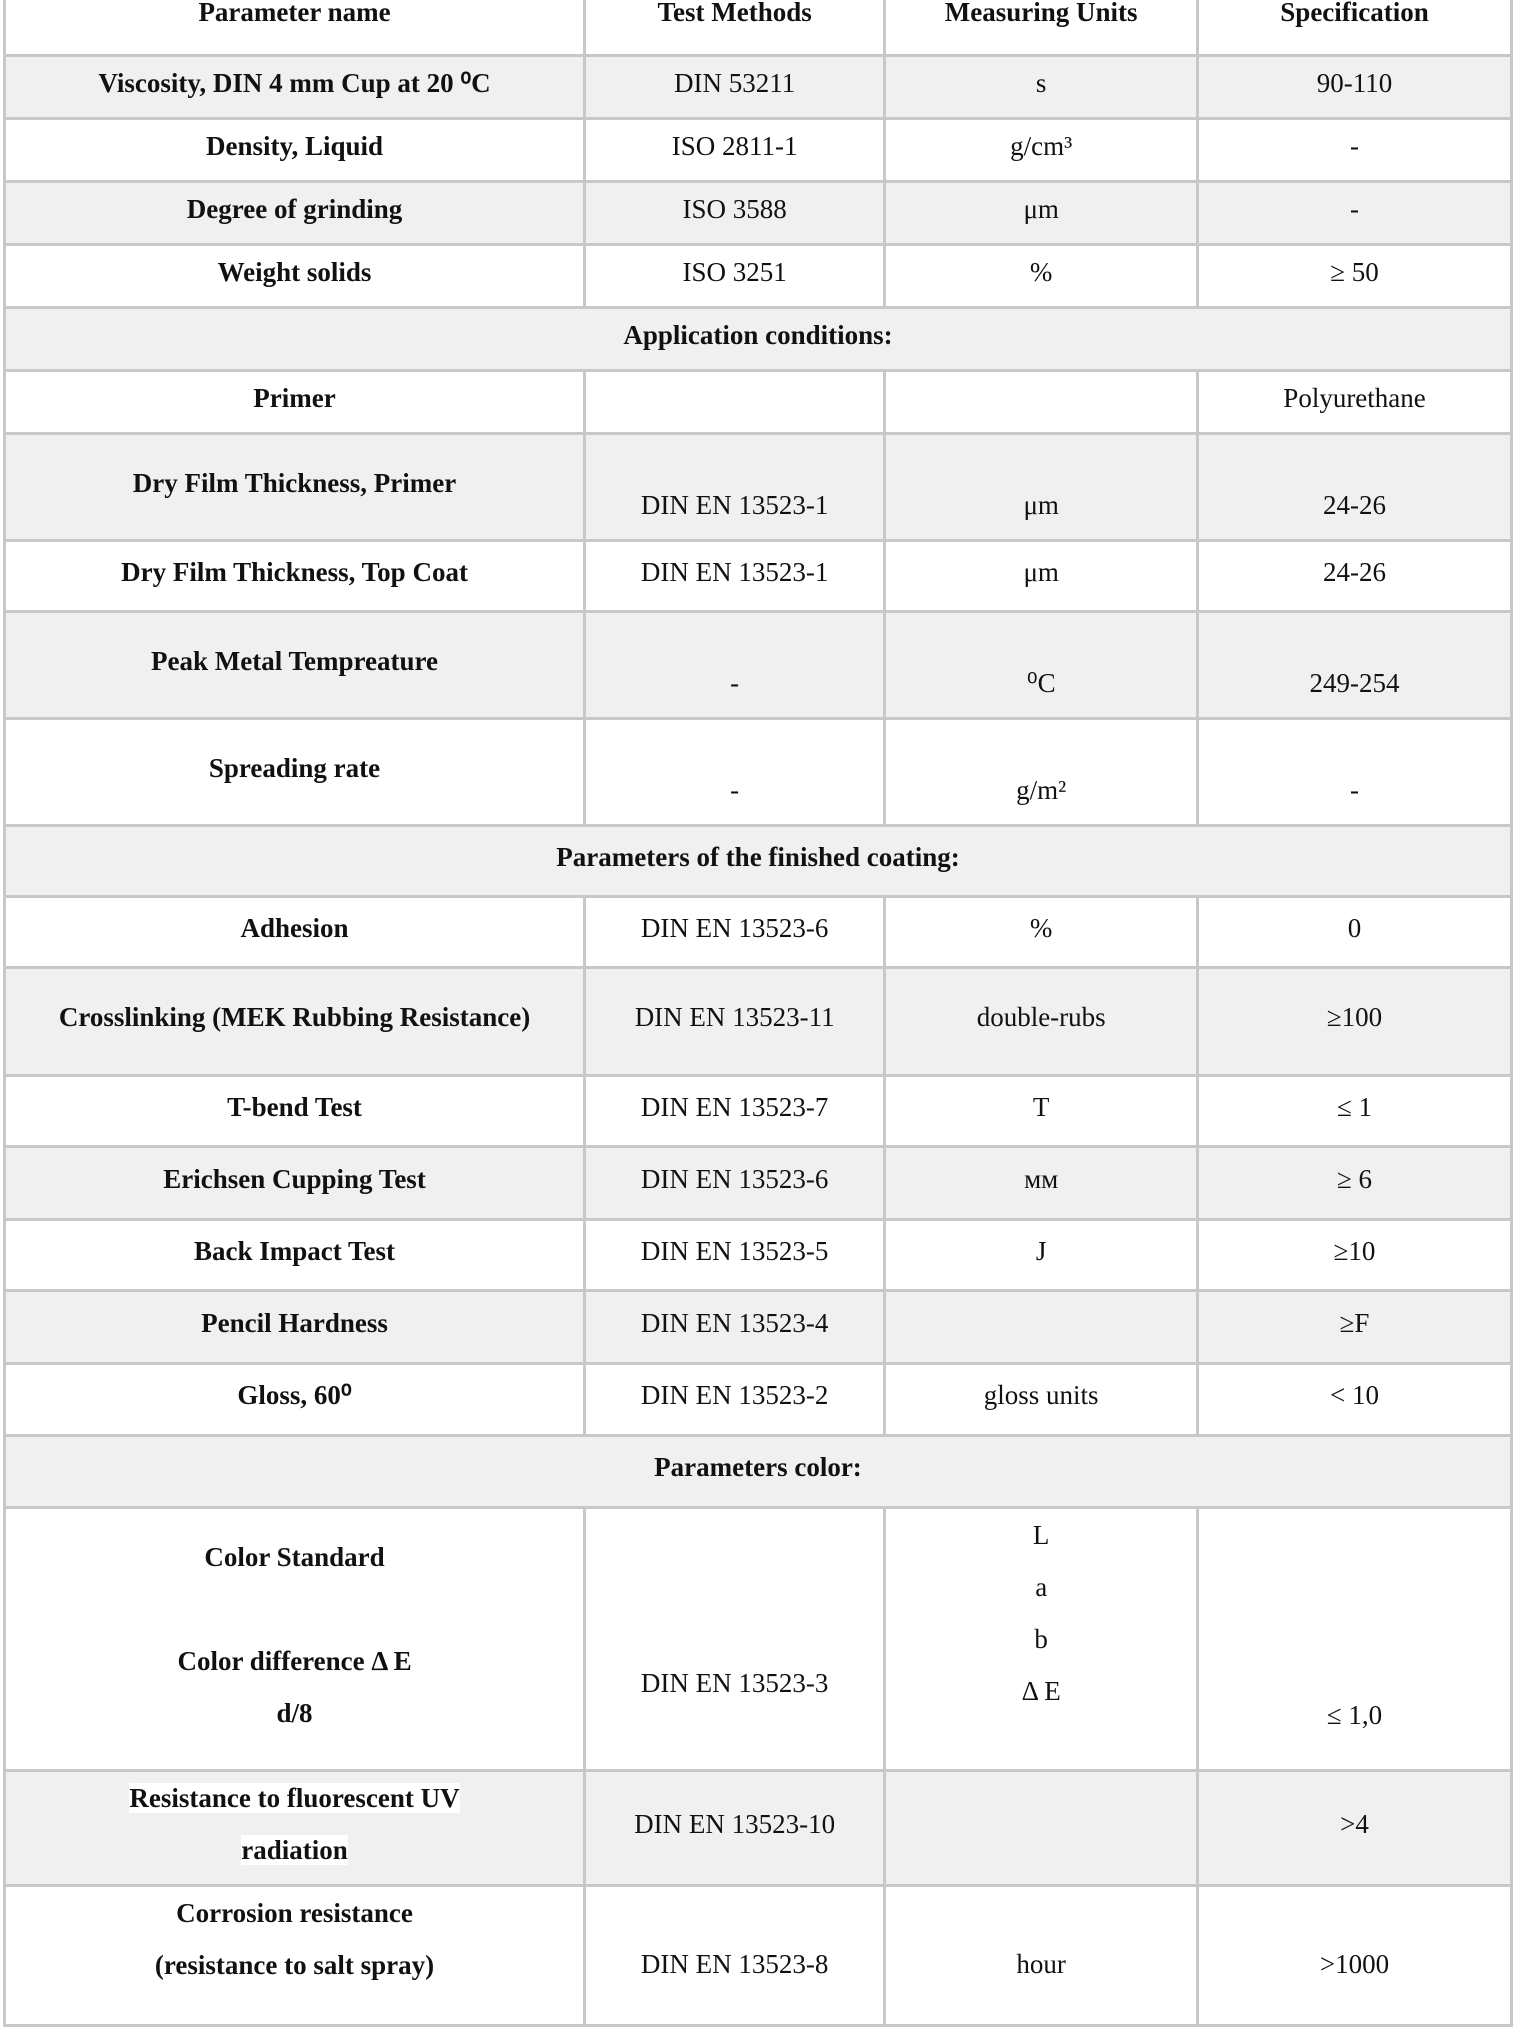 This screenshot has height=2027, width=1518. What do you see at coordinates (1354, 86) in the screenshot?
I see `specification-cell: 90-110` at bounding box center [1354, 86].